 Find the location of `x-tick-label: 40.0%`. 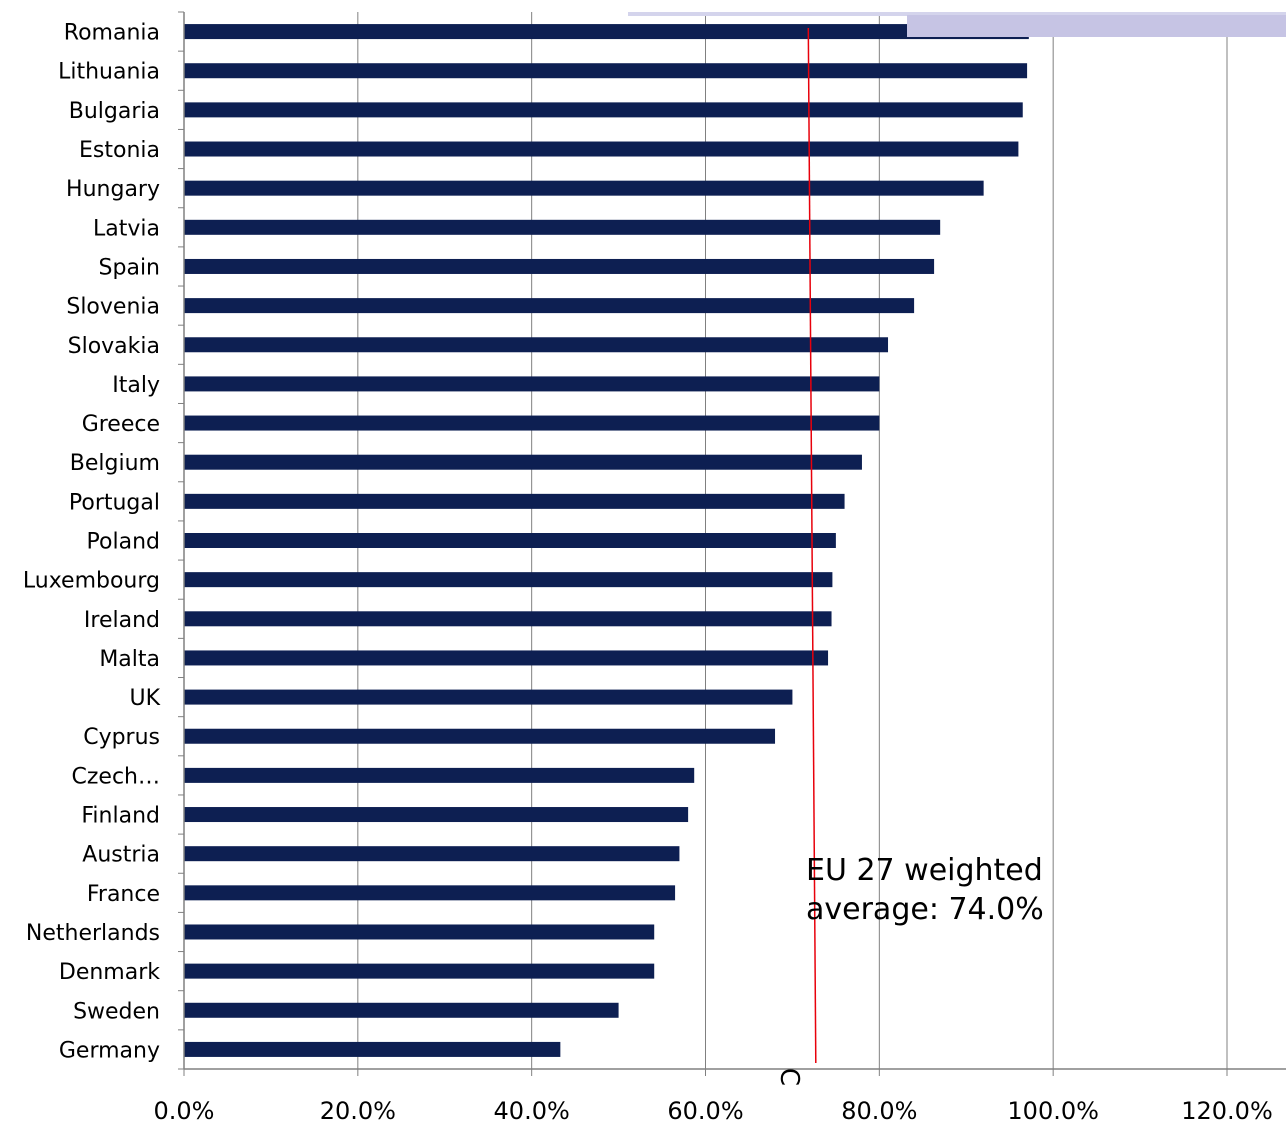

x-tick-label: 40.0% is located at coordinates (532, 1111).